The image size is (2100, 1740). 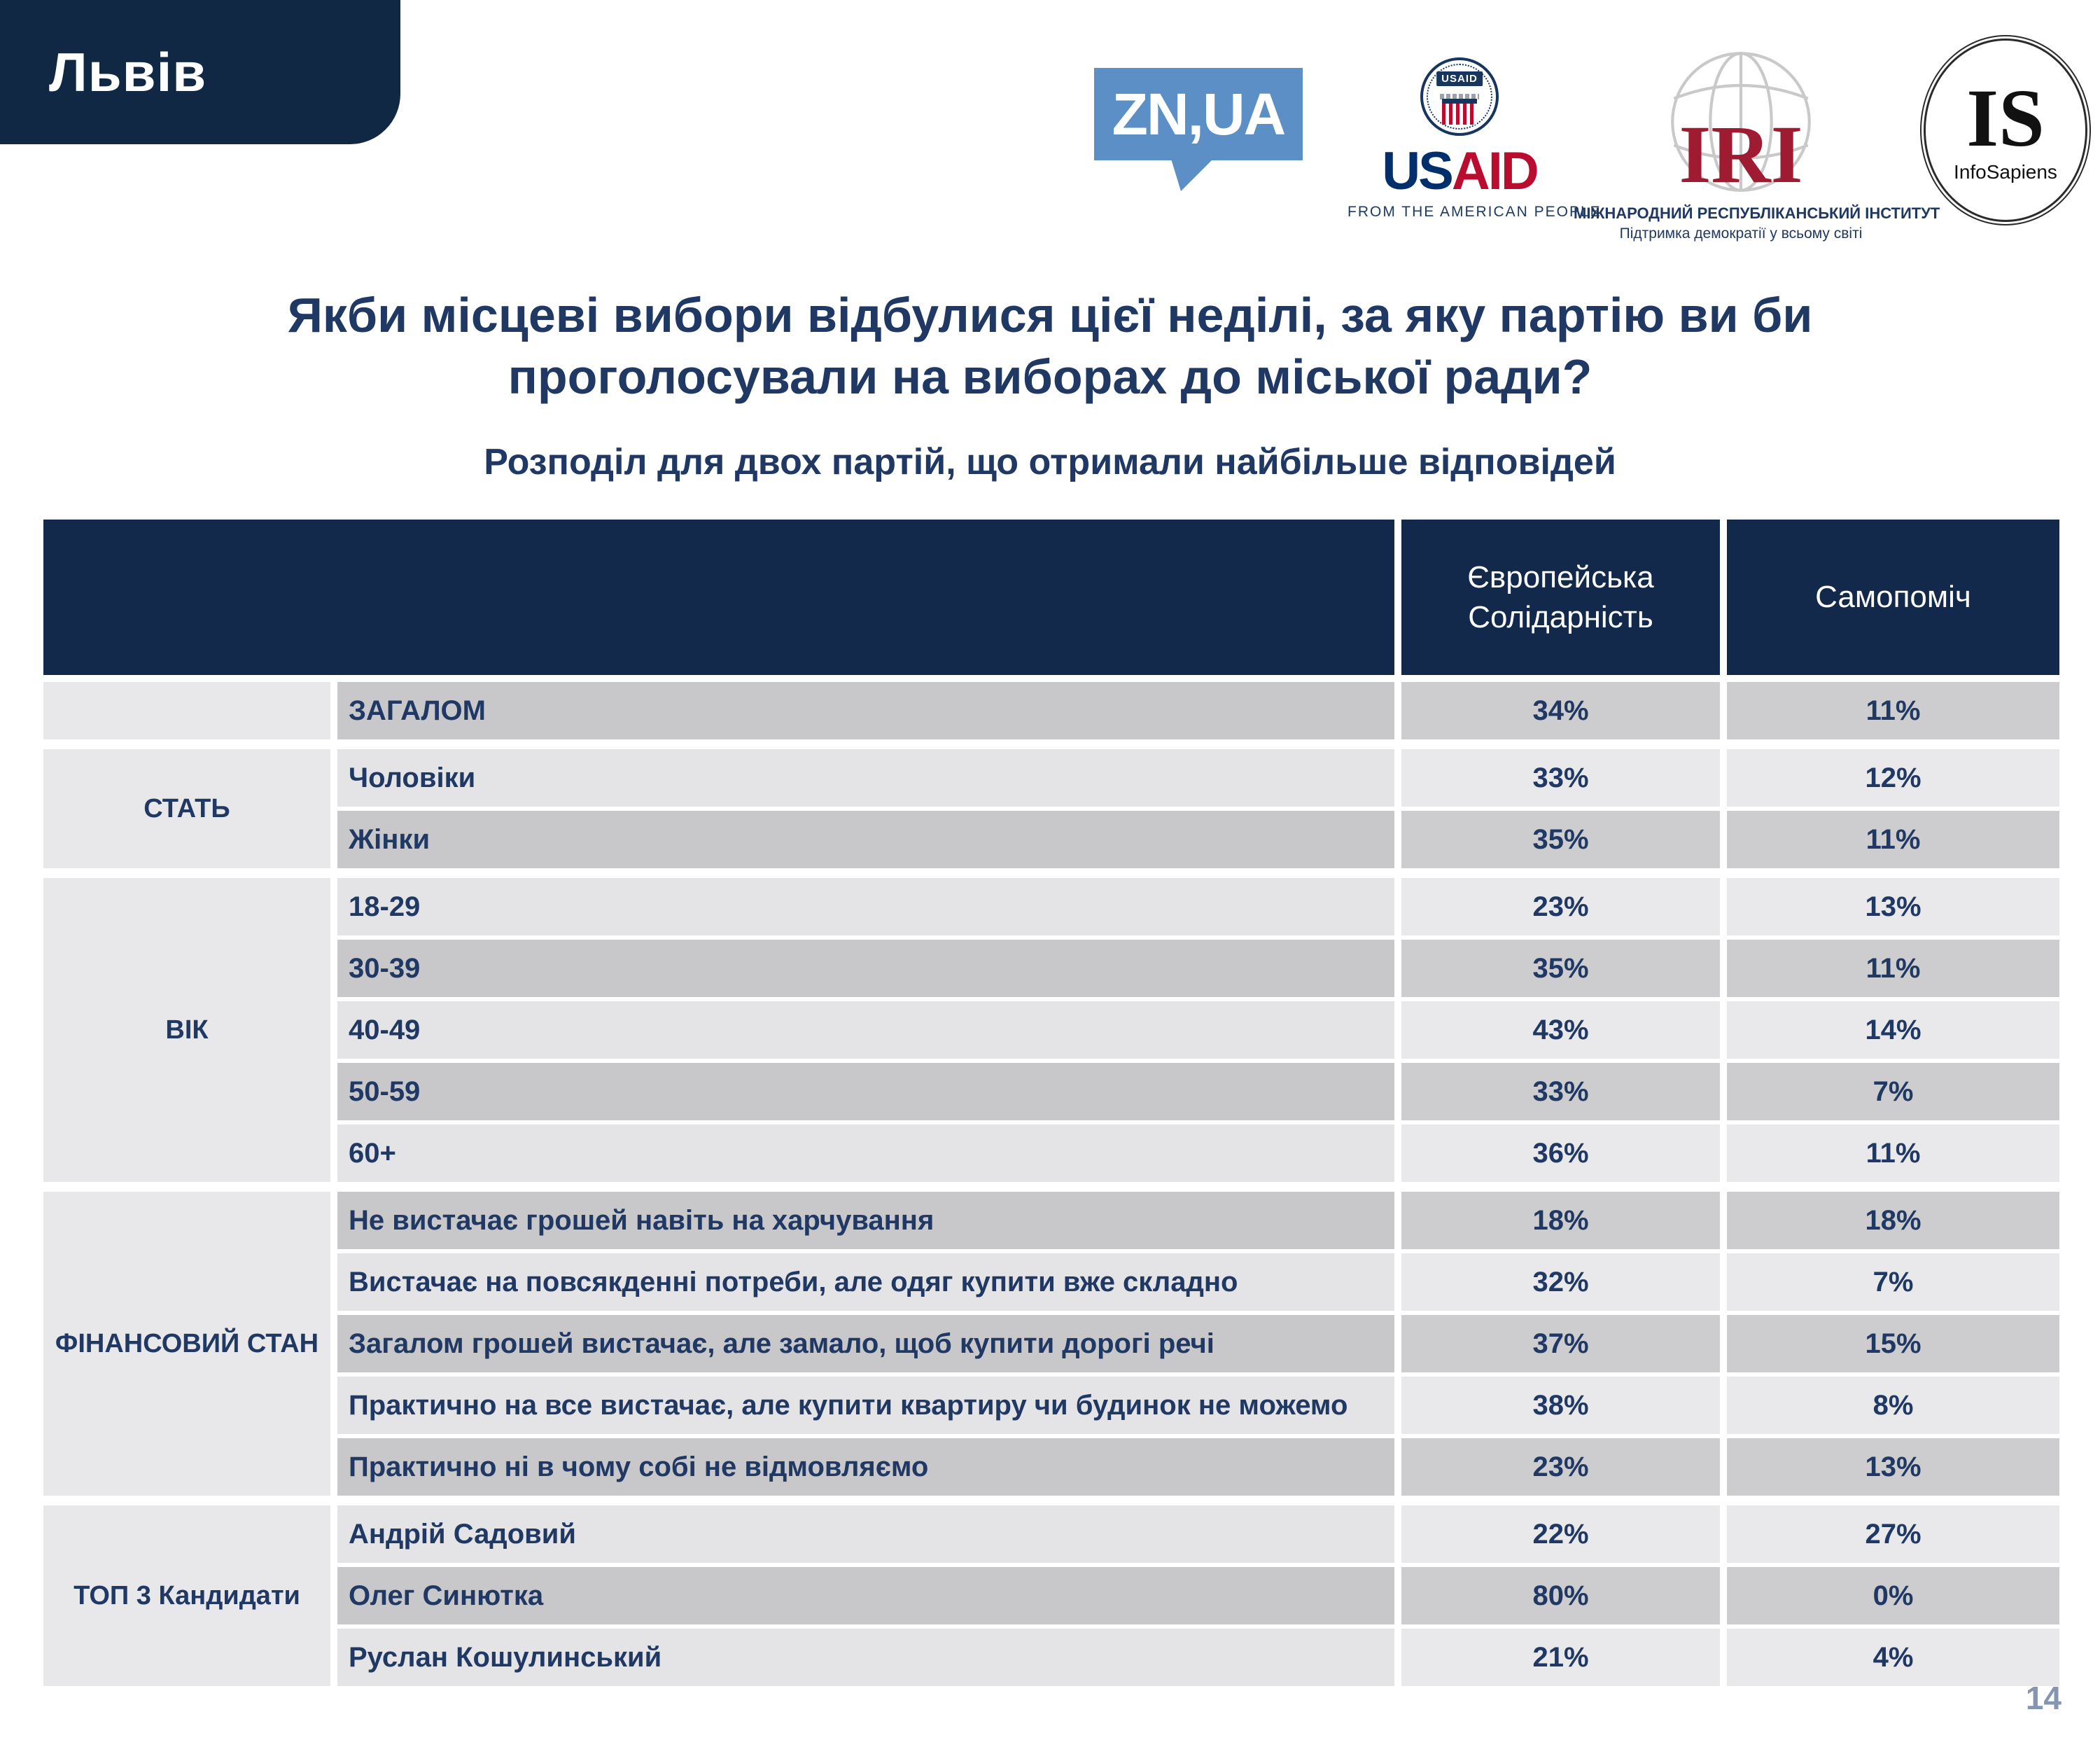 What do you see at coordinates (1893, 1220) in the screenshot?
I see `row-value-sp: 18%` at bounding box center [1893, 1220].